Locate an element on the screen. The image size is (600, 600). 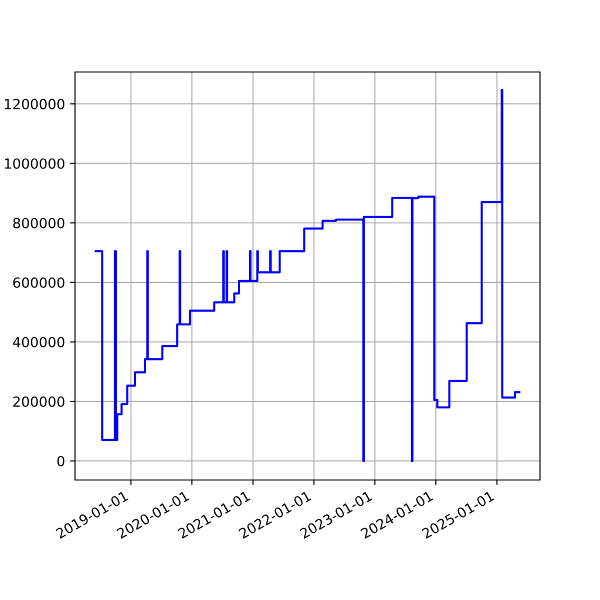
y-tick-label: 600000 is located at coordinates (38, 282).